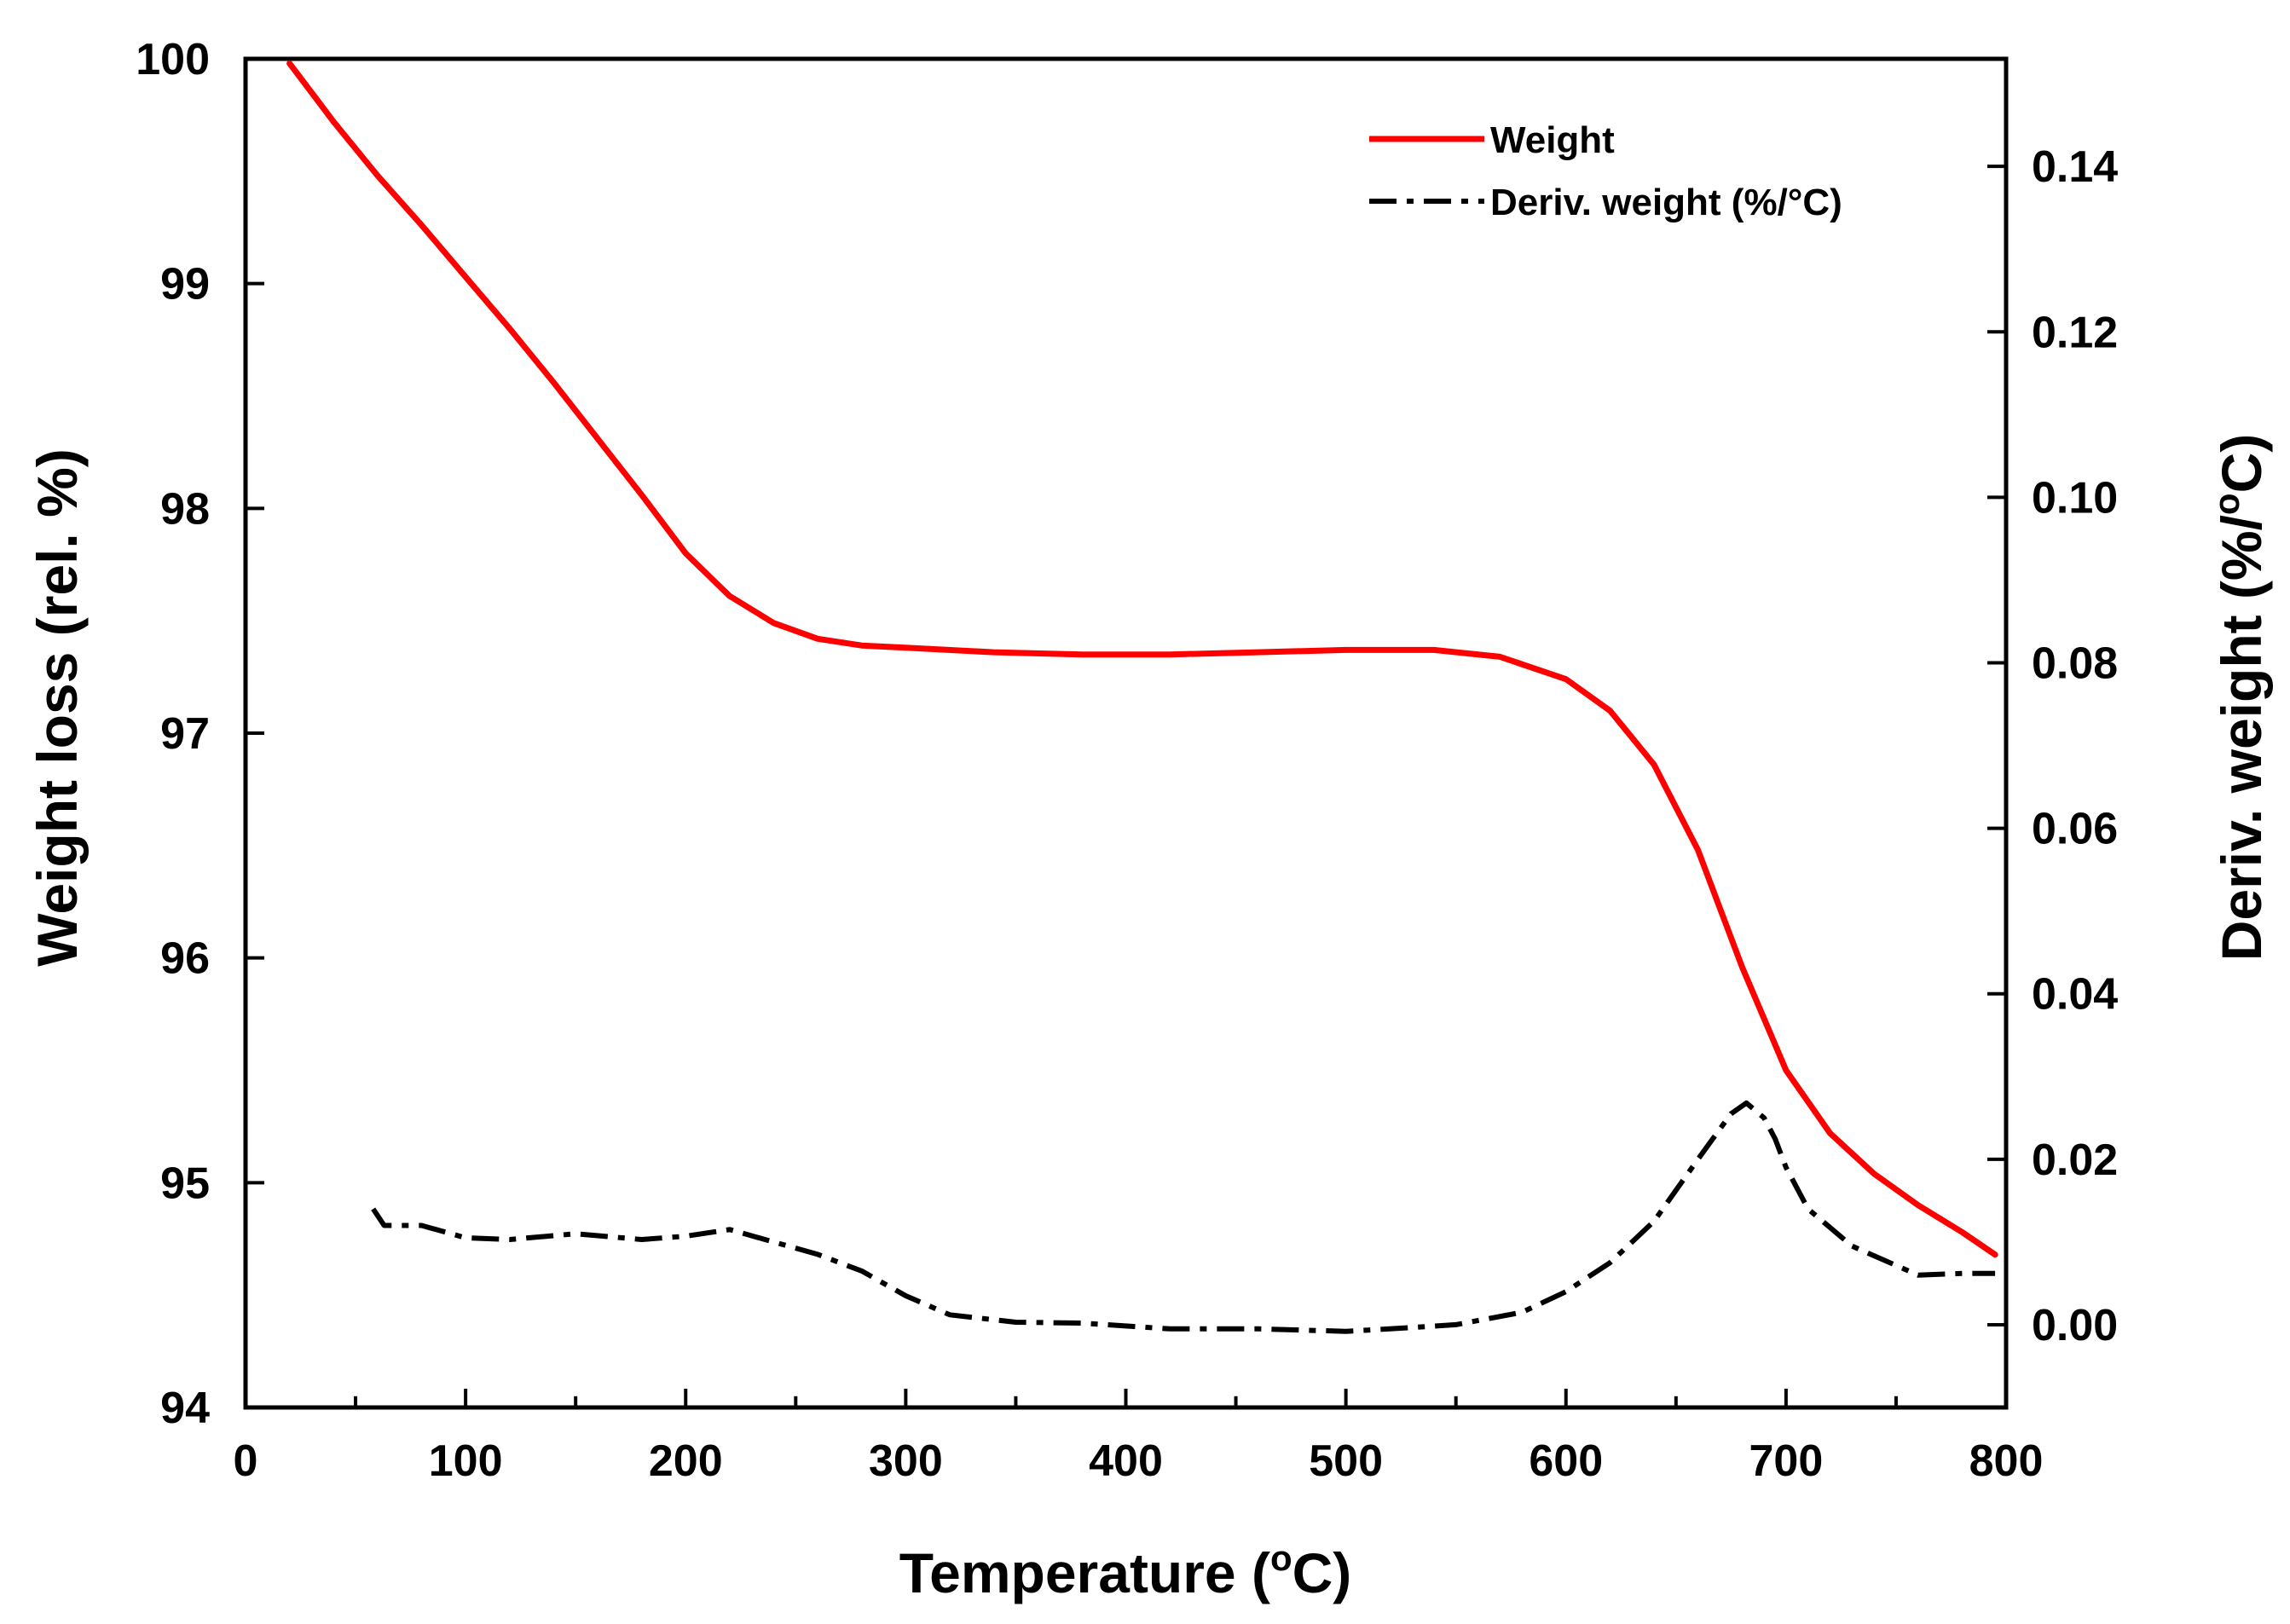 The width and height of the screenshot is (2290, 1624). What do you see at coordinates (1183, 1217) in the screenshot?
I see `series-line-deriv-weight` at bounding box center [1183, 1217].